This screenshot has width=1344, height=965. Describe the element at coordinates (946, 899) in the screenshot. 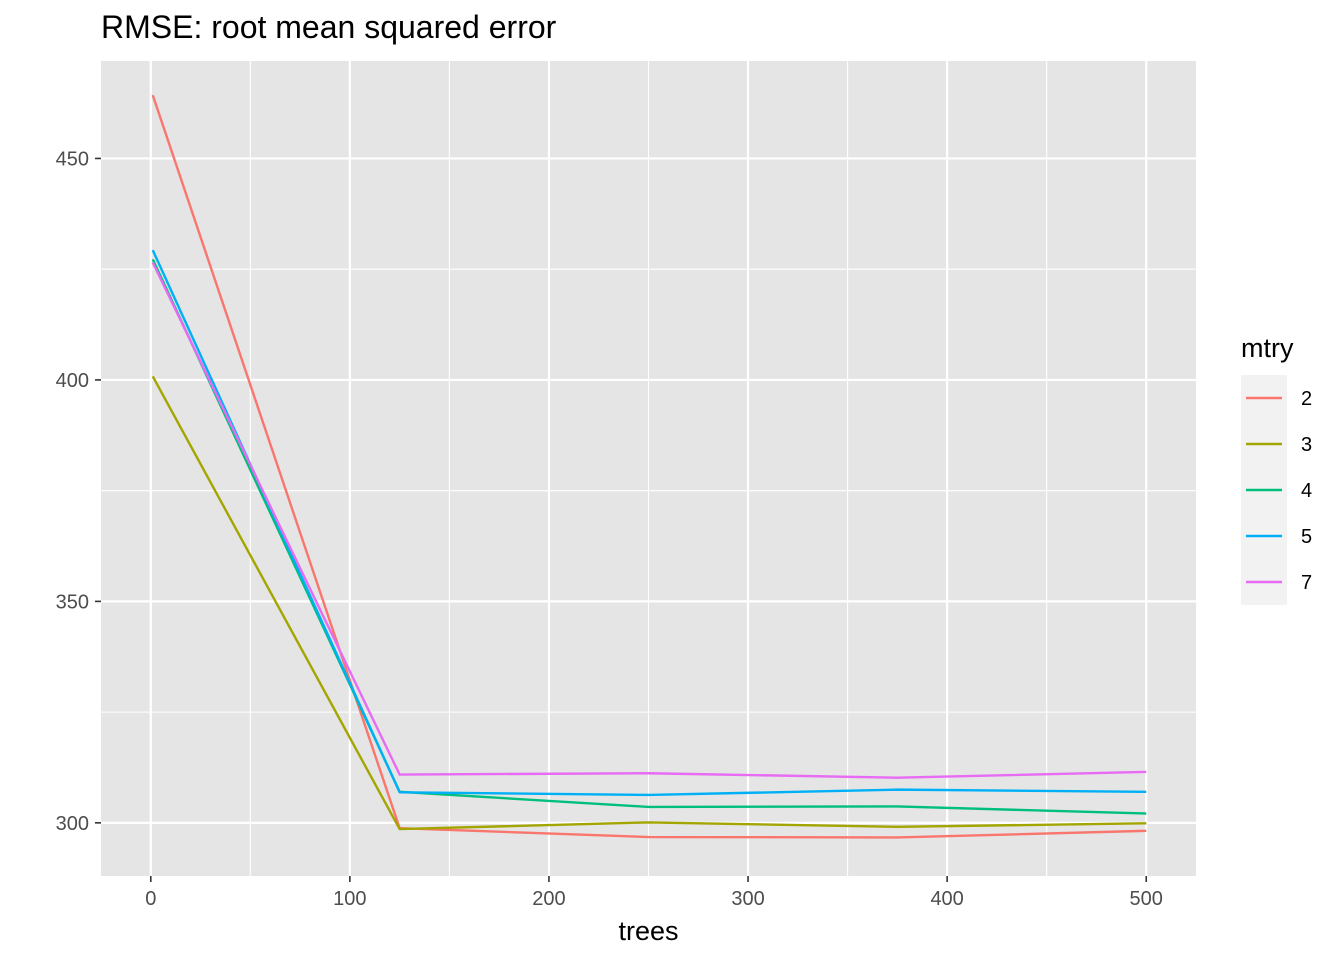

I see `x-tick-label: 400` at that location.